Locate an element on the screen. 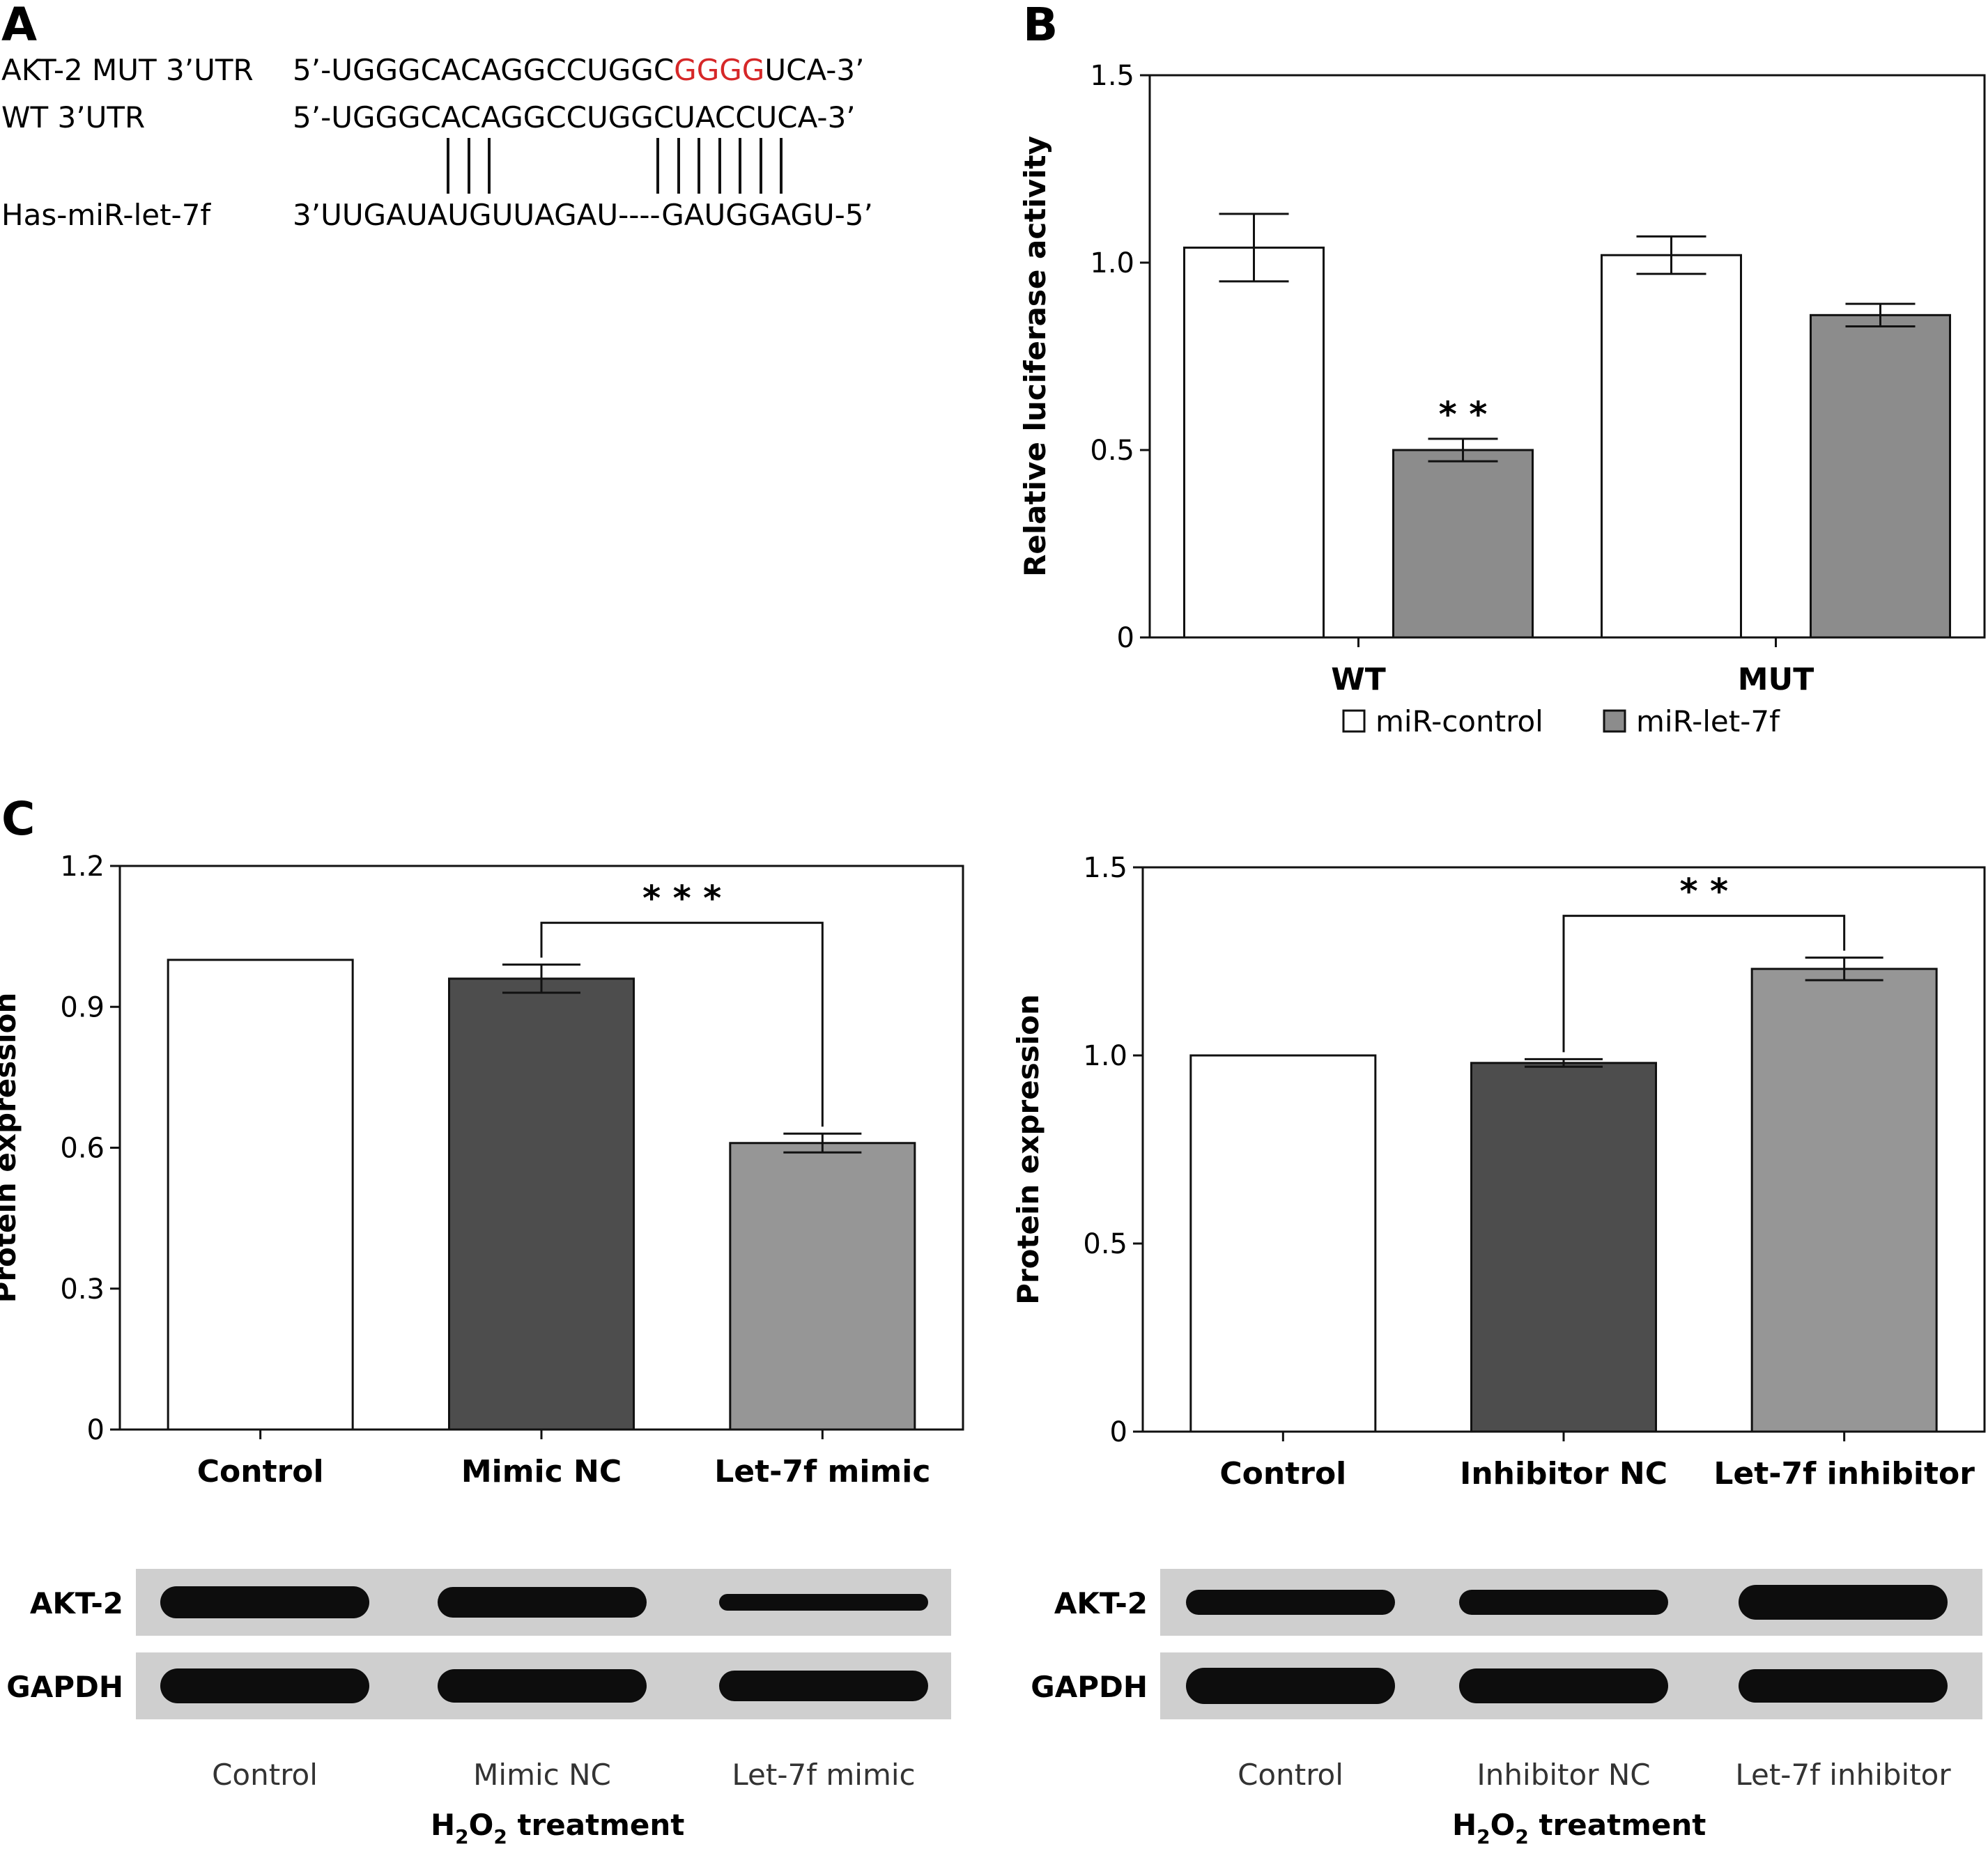 This screenshot has width=1988, height=1851. chart-c-left-significance-stars: * * * is located at coordinates (681, 898).